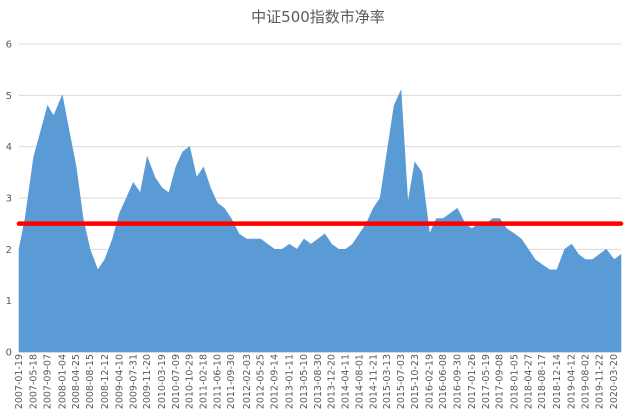  What do you see at coordinates (401, 381) in the screenshot?
I see `x-tick-label: 2015-07-03` at bounding box center [401, 381].